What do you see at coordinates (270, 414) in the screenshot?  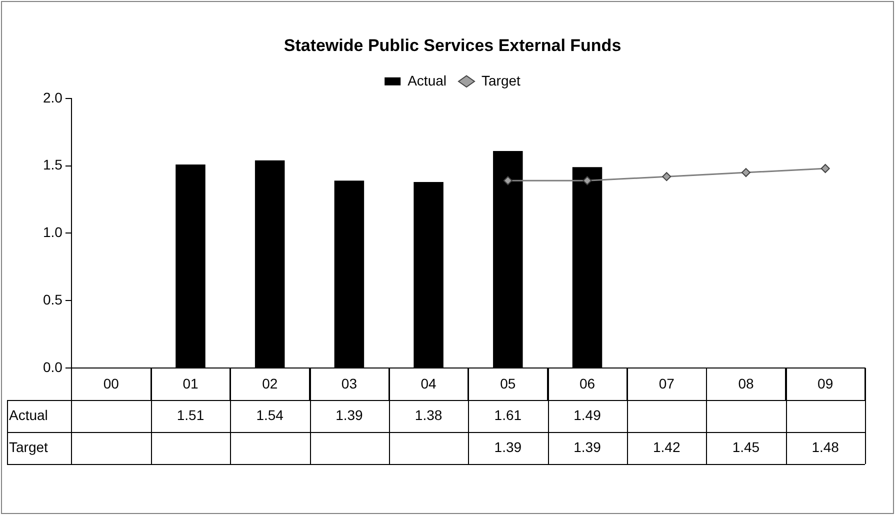 I see `data-label: 1.54` at bounding box center [270, 414].